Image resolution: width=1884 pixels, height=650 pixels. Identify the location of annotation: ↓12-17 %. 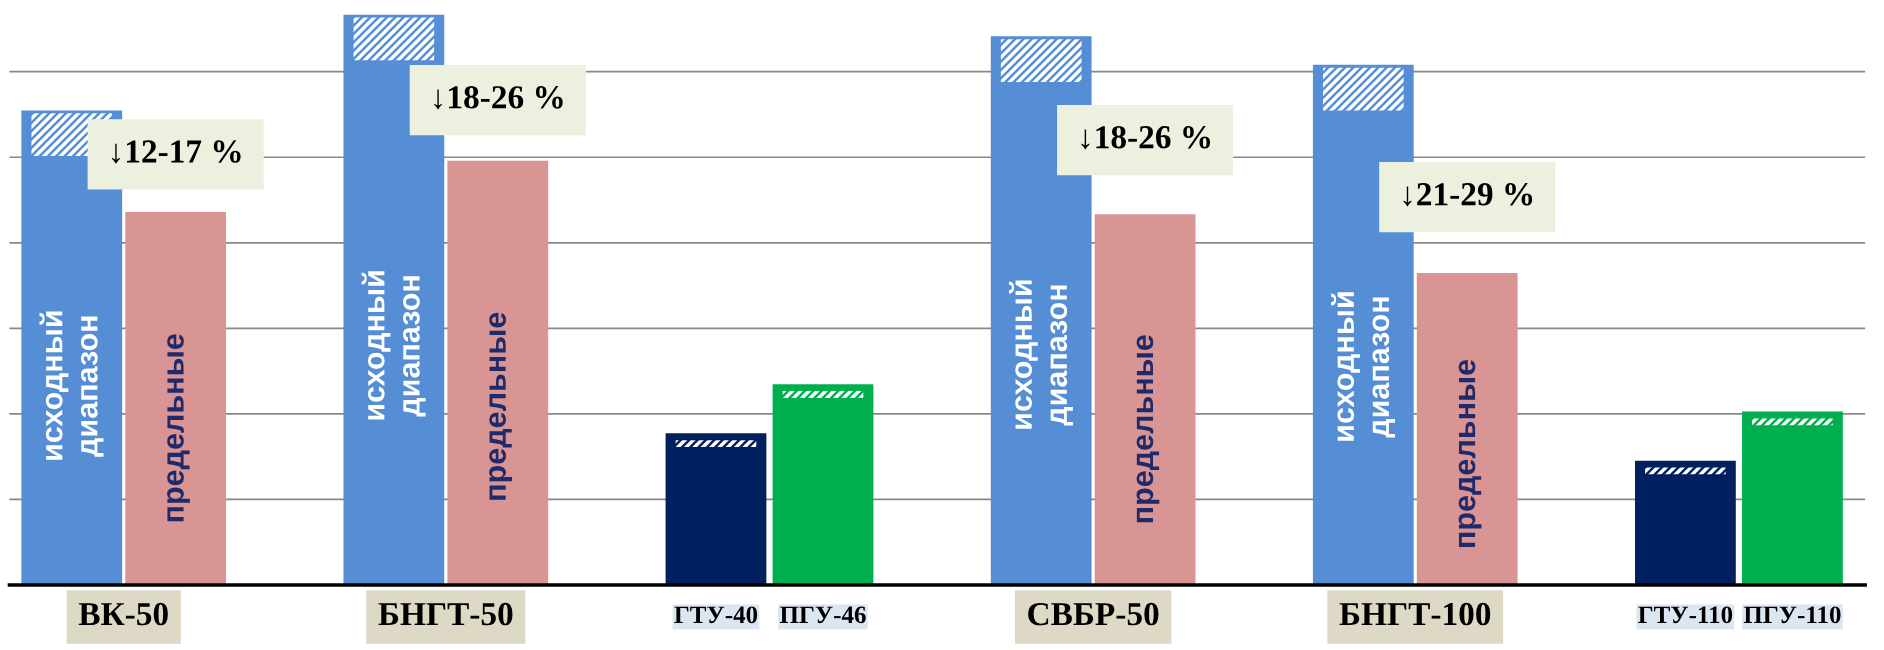
(176, 152).